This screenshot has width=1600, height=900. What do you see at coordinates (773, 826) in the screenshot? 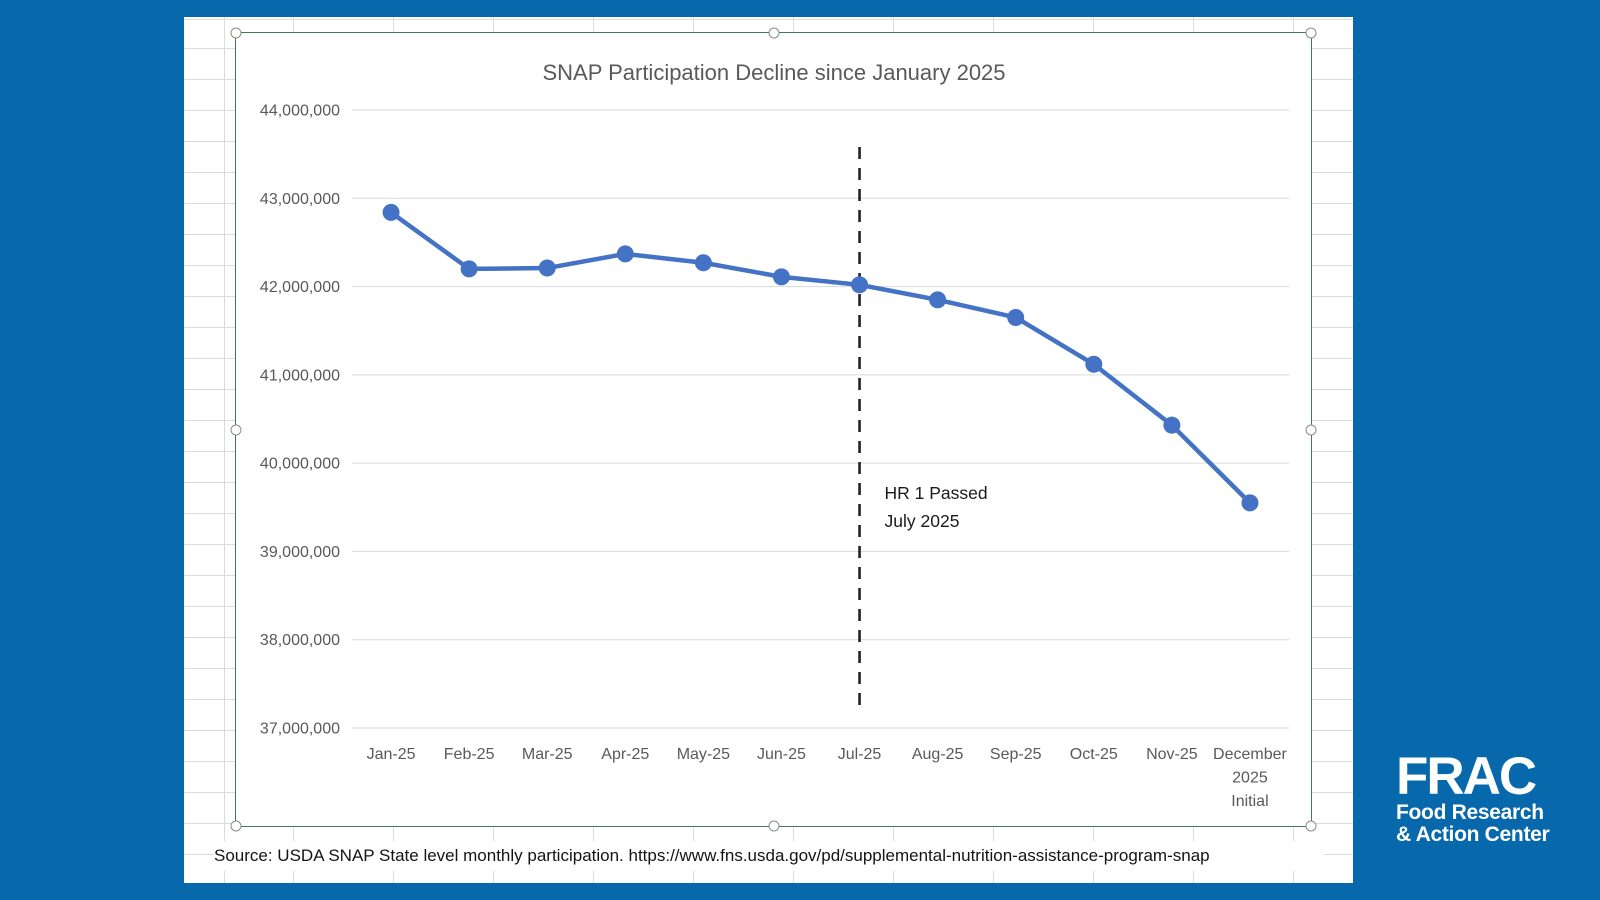
I see `selection-handle-s` at bounding box center [773, 826].